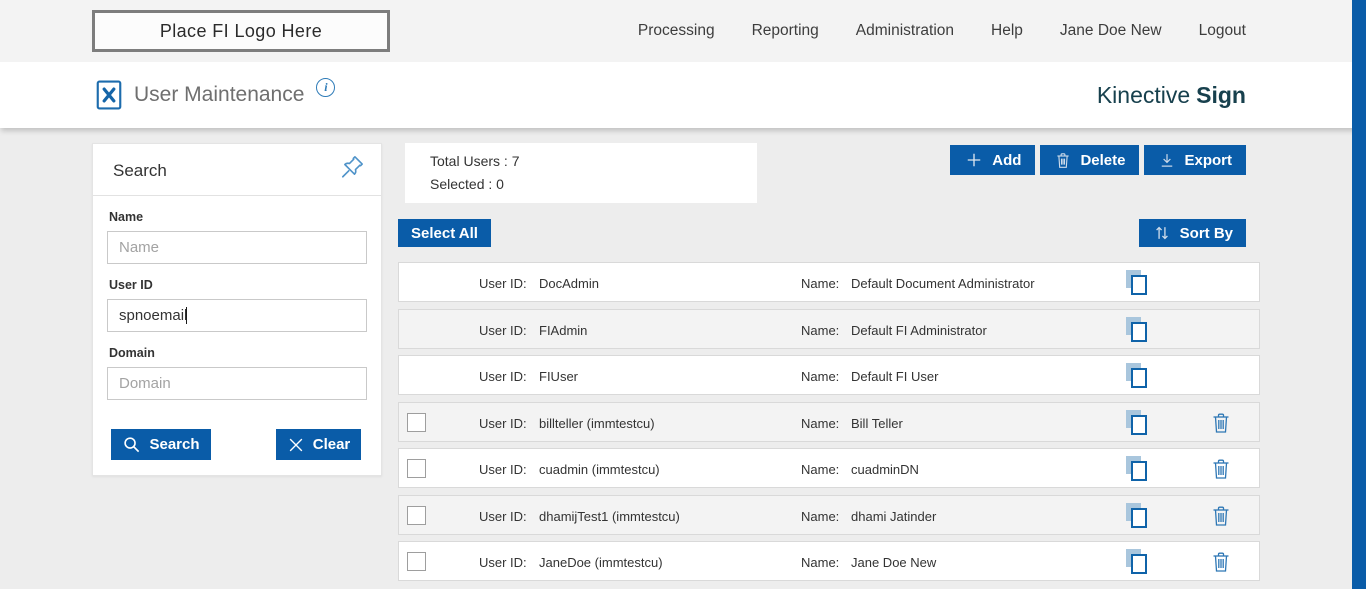 The height and width of the screenshot is (589, 1366). What do you see at coordinates (1090, 160) in the screenshot?
I see `delete-button: Delete` at bounding box center [1090, 160].